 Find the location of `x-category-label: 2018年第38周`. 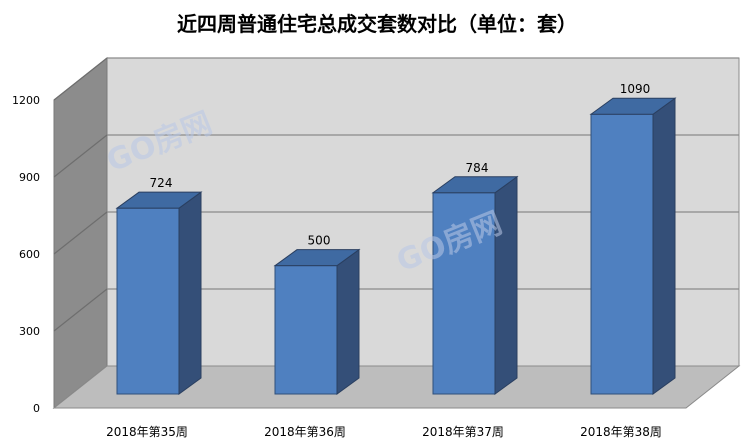

x-category-label: 2018年第38周 is located at coordinates (621, 432).